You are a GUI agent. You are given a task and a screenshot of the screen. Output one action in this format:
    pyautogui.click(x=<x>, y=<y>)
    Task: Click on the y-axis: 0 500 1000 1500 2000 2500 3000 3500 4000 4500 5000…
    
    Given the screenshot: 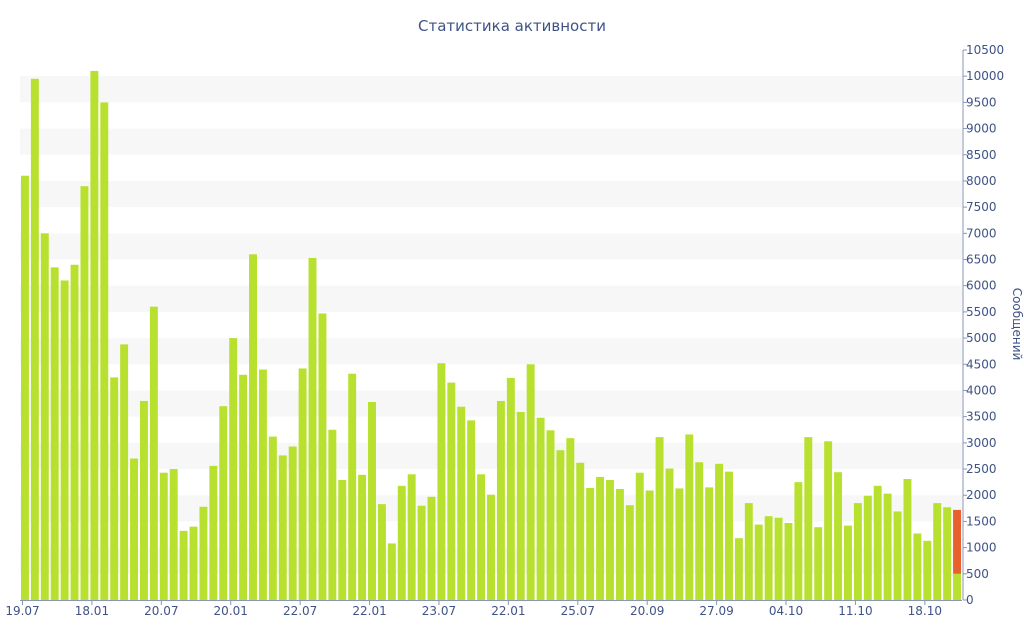 What is the action you would take?
    pyautogui.click(x=983, y=325)
    